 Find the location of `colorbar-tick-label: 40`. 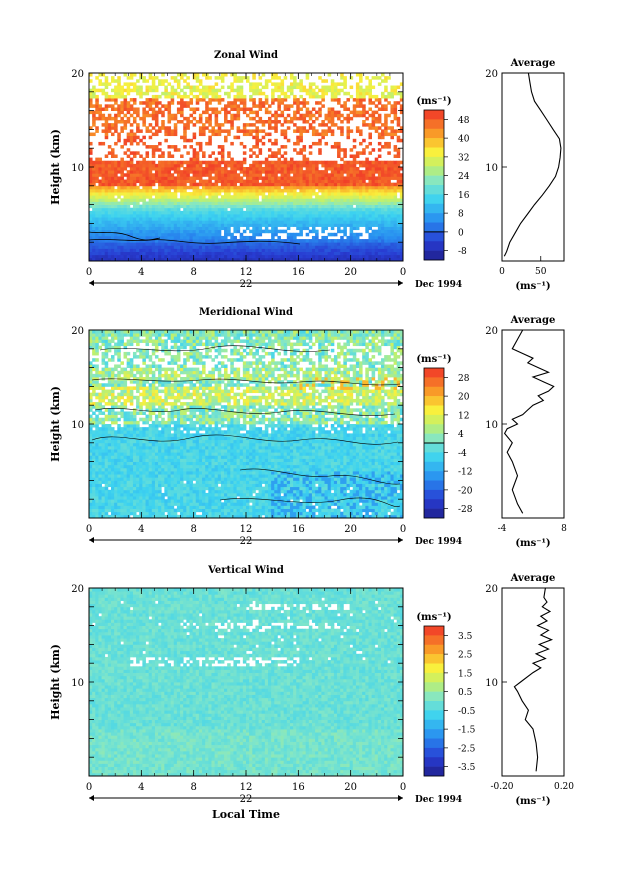

colorbar-tick-label: 40 is located at coordinates (464, 140).